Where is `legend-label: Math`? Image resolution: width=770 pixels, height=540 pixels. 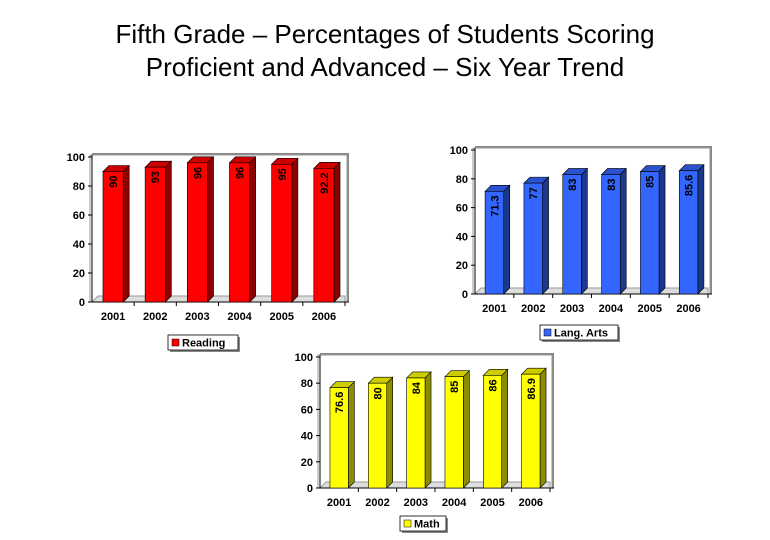
legend-label: Math is located at coordinates (427, 525).